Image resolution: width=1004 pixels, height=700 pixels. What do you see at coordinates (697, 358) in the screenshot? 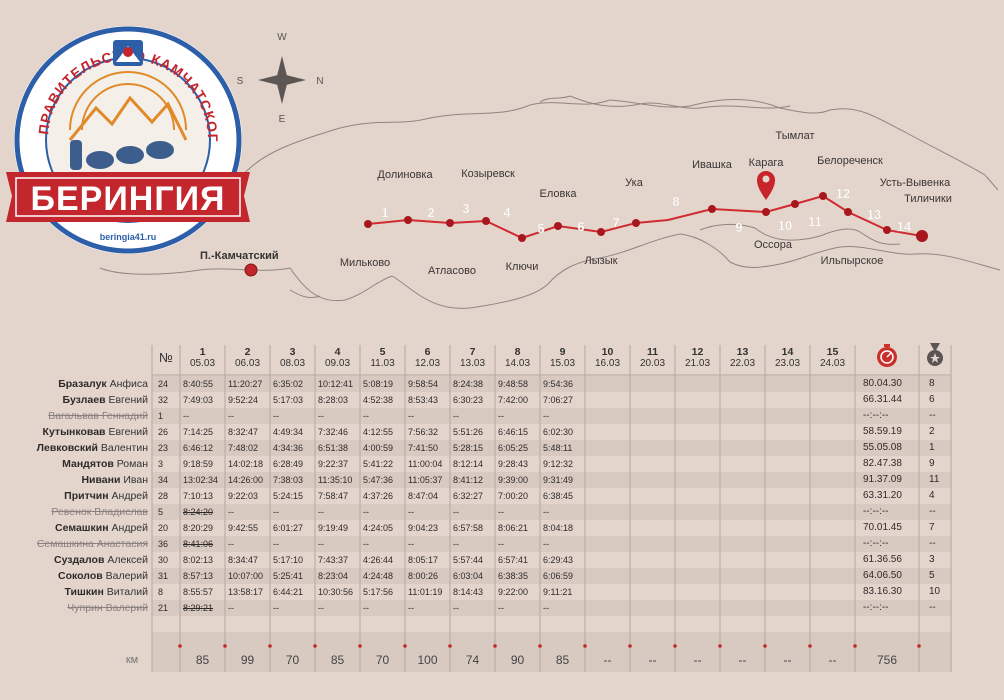
I see `stage-header: 12 21.03` at bounding box center [697, 358].